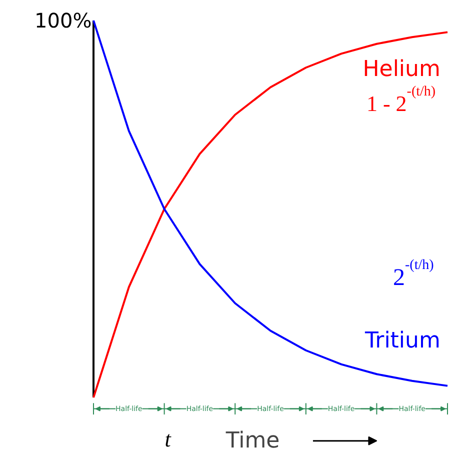 The image size is (466, 455). I want to click on series-label: Helium, so click(401, 69).